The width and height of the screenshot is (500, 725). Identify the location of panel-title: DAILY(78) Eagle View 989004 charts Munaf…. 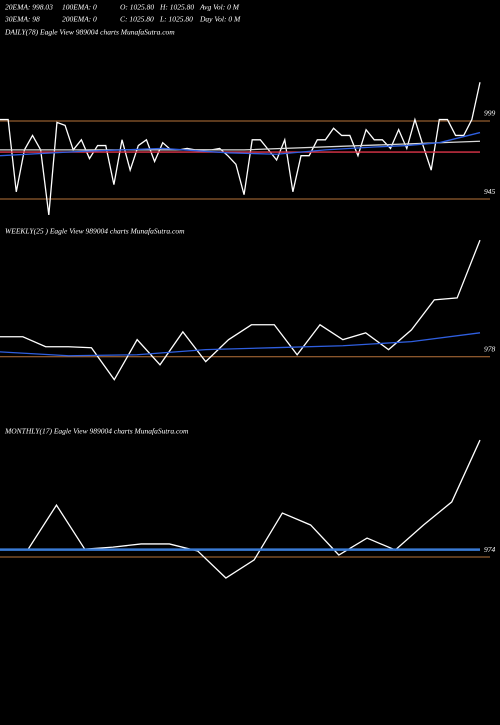
(89, 32).